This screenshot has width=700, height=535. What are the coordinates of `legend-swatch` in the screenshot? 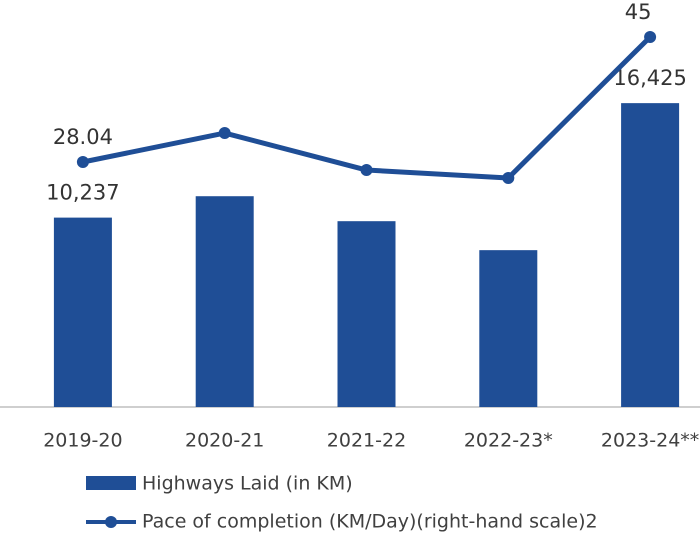 It's located at (111, 483).